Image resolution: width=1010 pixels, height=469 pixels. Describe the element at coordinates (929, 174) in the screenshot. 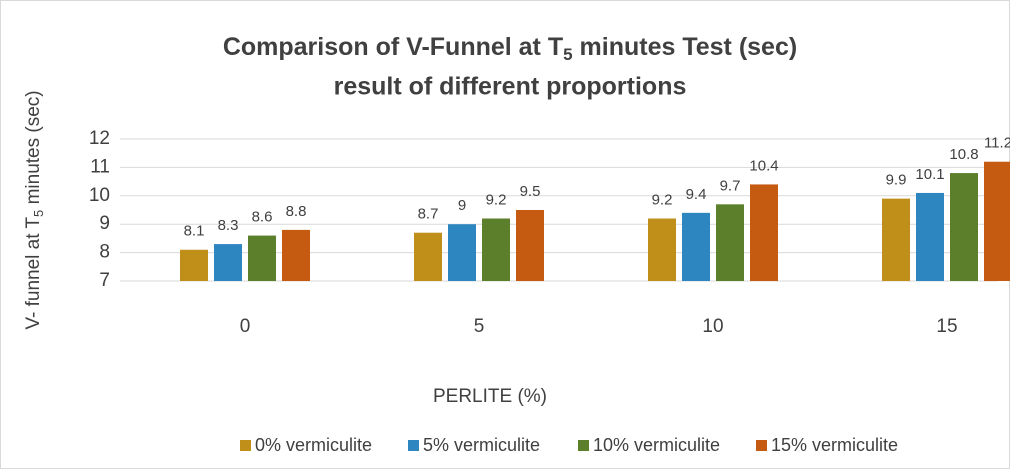

I see `data-label: 10.1` at that location.